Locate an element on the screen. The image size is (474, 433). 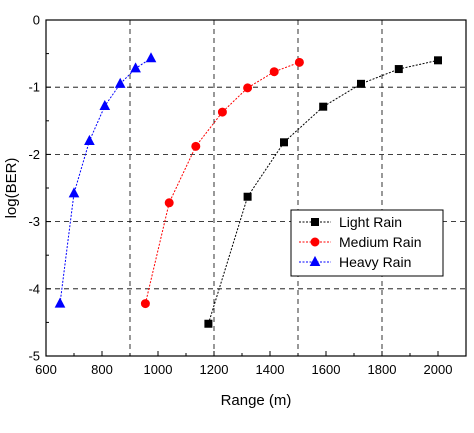
x-tick-label: 1600 is located at coordinates (326, 369).